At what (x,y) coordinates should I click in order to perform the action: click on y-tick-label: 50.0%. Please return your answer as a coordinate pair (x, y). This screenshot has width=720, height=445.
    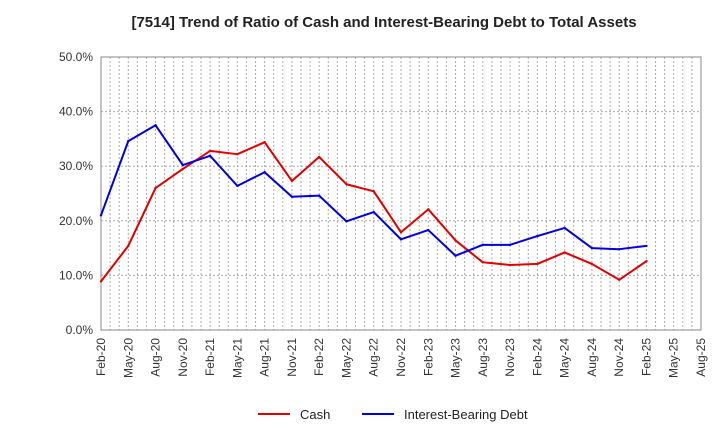
    Looking at the image, I should click on (76, 57).